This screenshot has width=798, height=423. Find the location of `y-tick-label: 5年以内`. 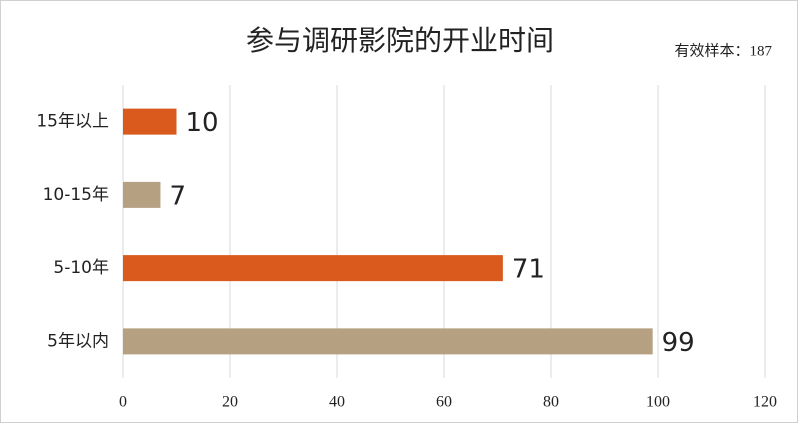

y-tick-label: 5年以内 is located at coordinates (78, 341).